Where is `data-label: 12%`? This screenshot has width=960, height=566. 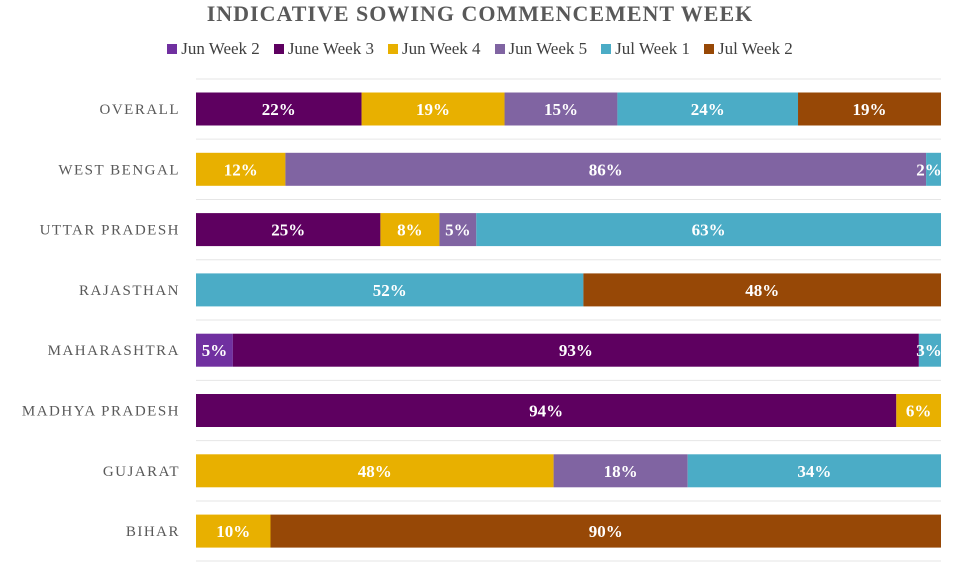 data-label: 12% is located at coordinates (241, 169).